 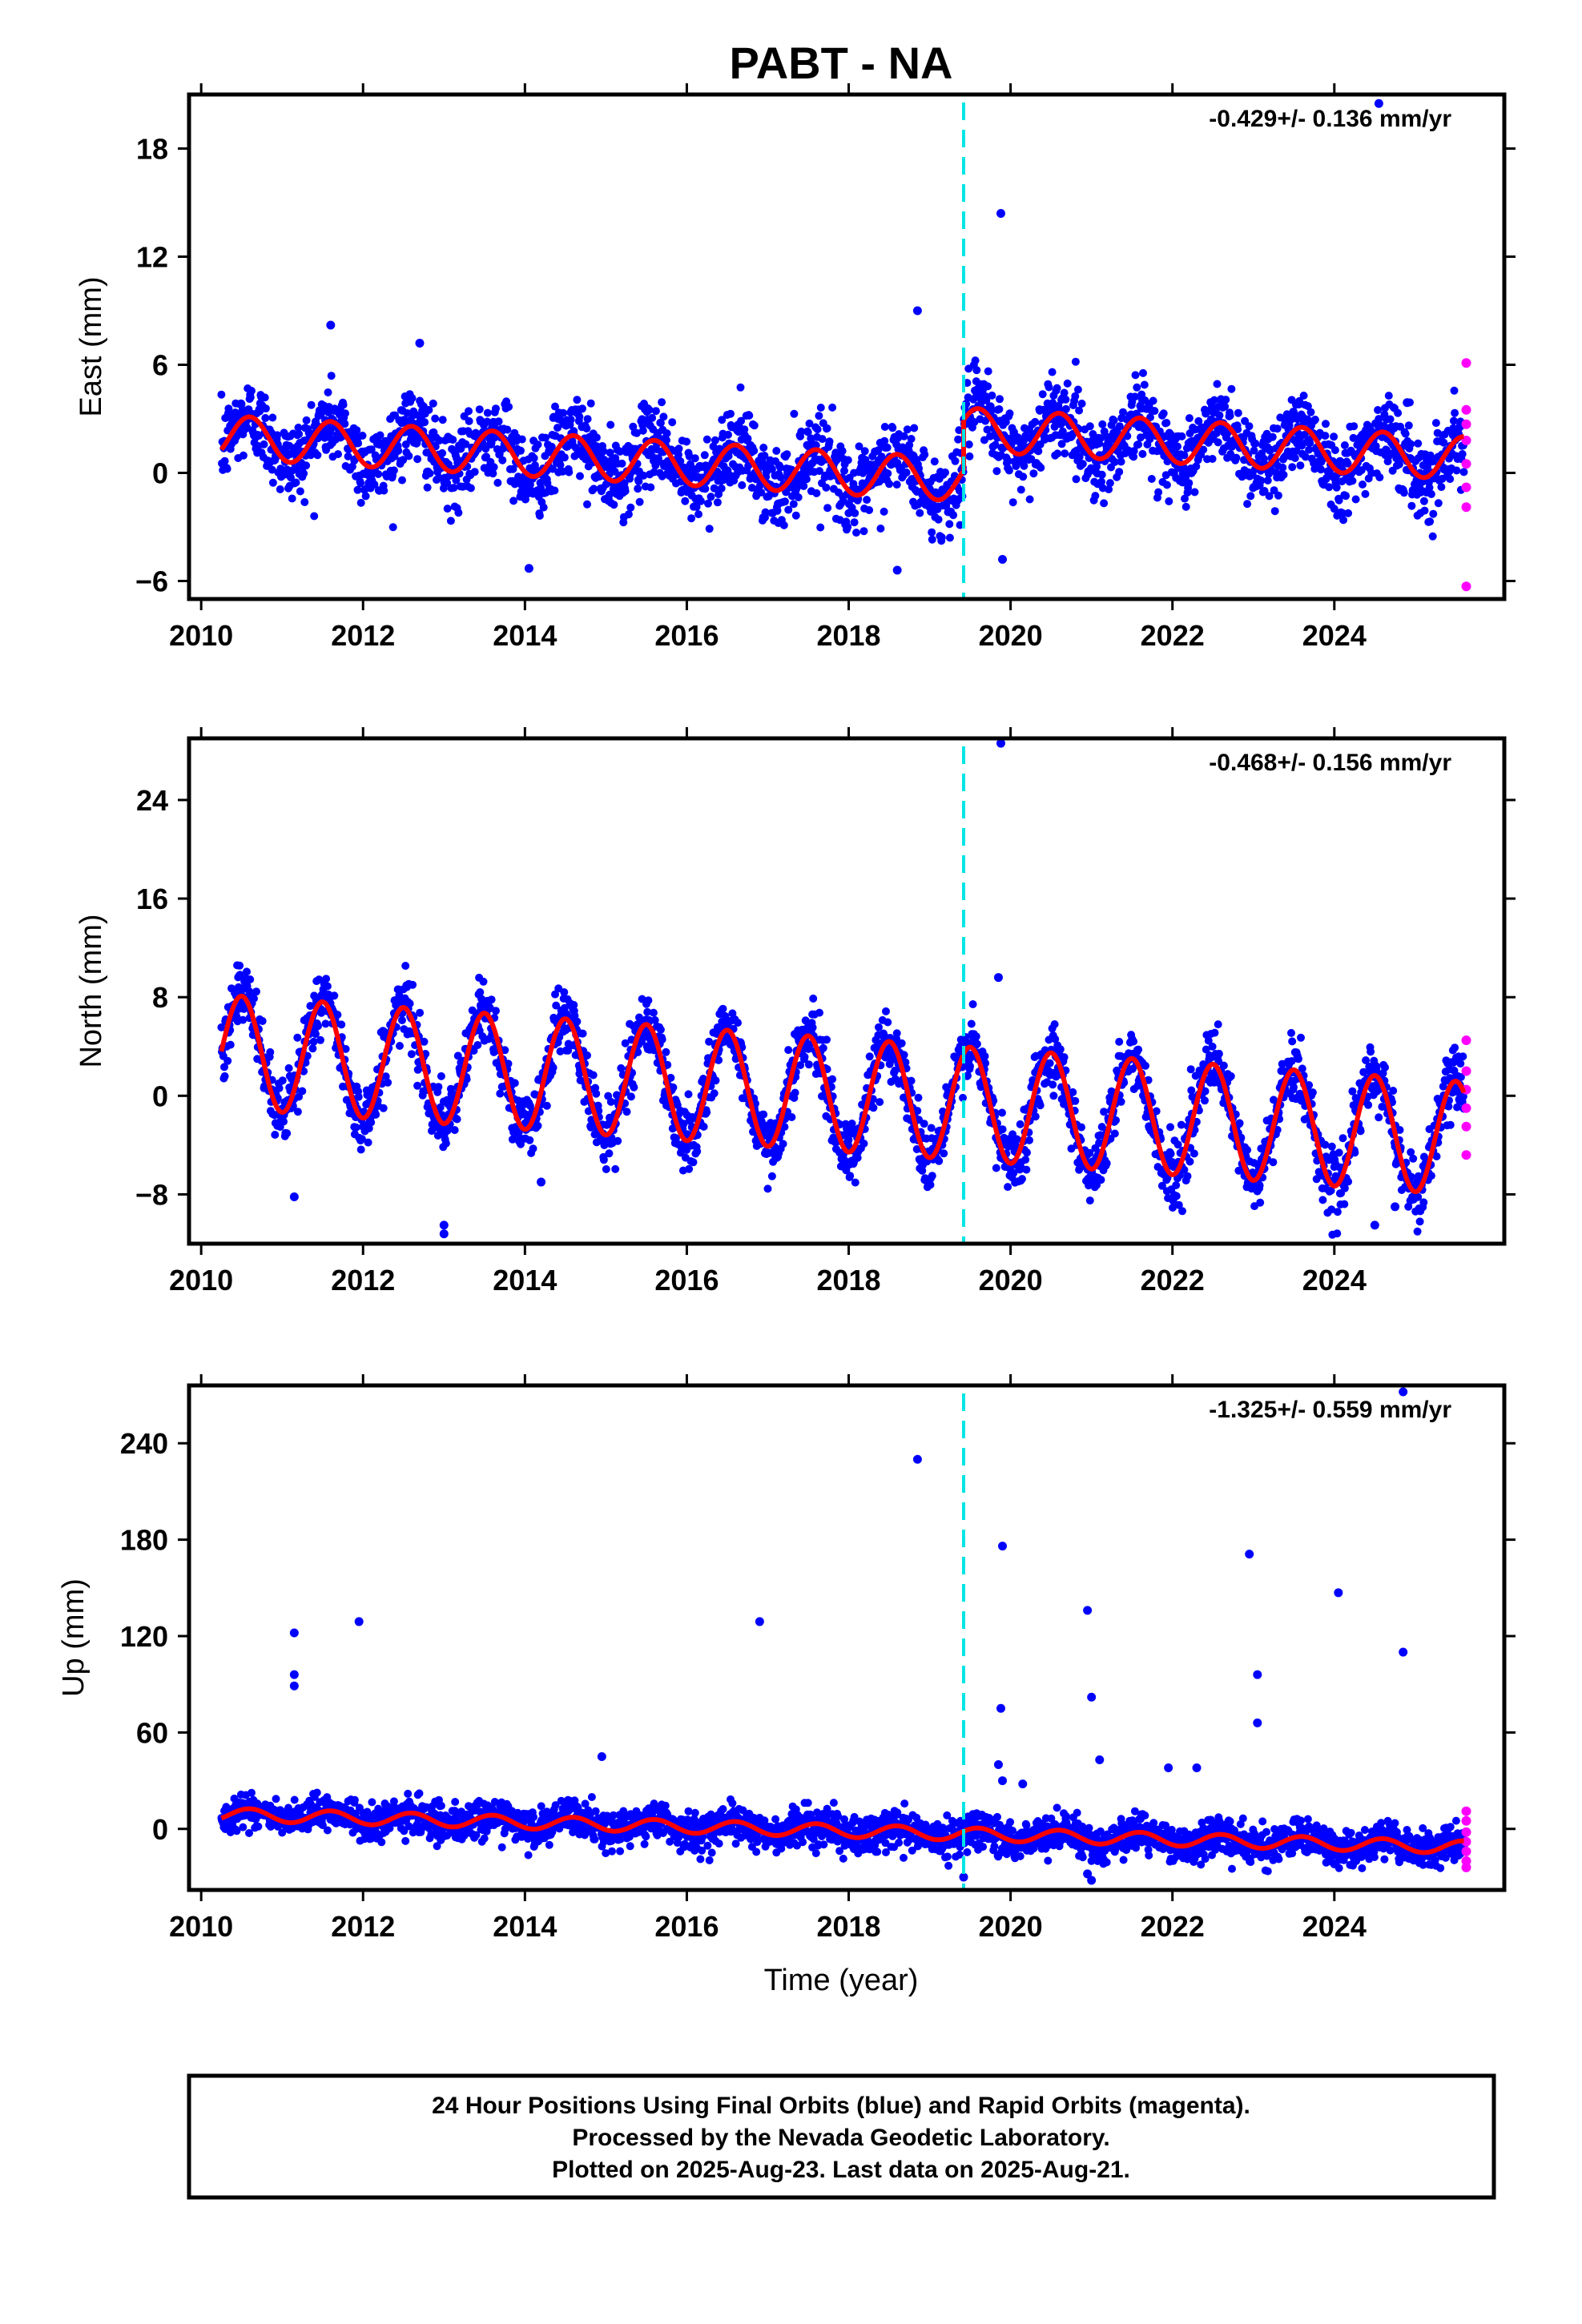 What do you see at coordinates (151, 581) in the screenshot?
I see `y-tick-label: −6` at bounding box center [151, 581].